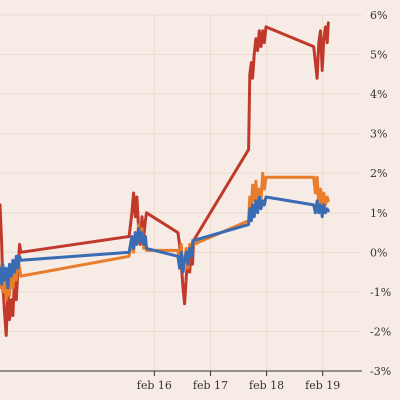 Image resolution: width=400 pixels, height=400 pixels. I want to click on y-tick-label: 2%, so click(378, 173).